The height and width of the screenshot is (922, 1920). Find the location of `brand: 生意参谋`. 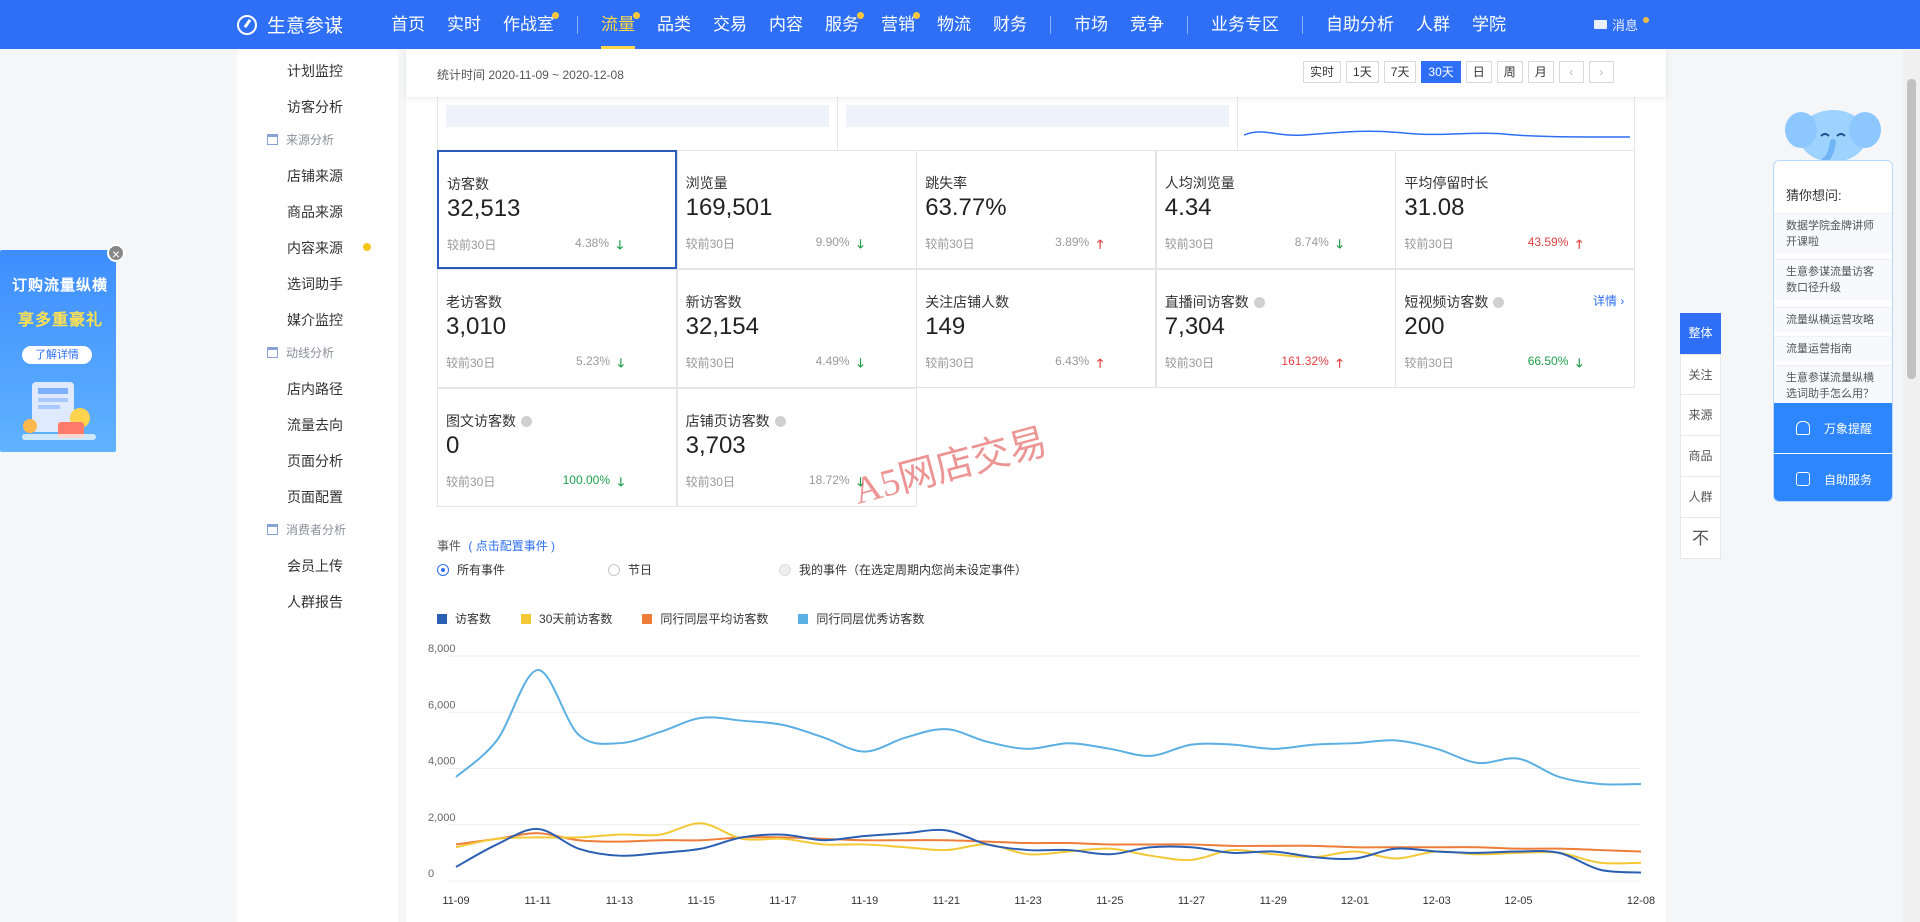

brand: 生意参谋 is located at coordinates (290, 24).